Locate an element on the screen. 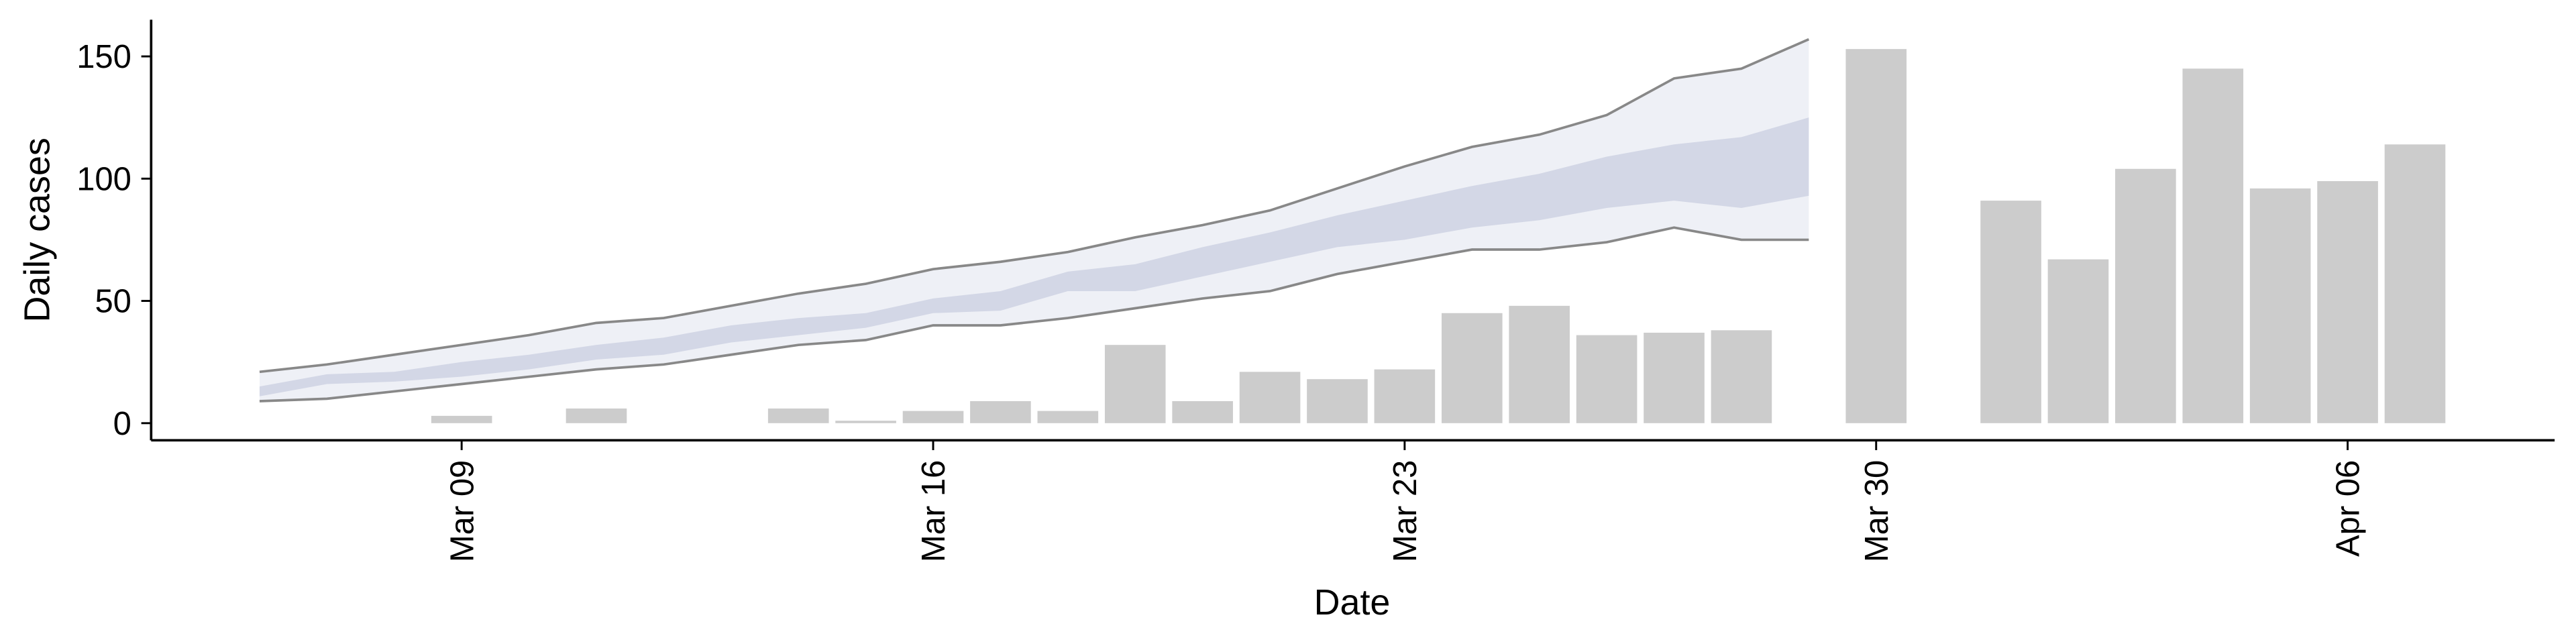 This screenshot has height=644, width=2576. y-axis-label: Daily cases is located at coordinates (37, 230).